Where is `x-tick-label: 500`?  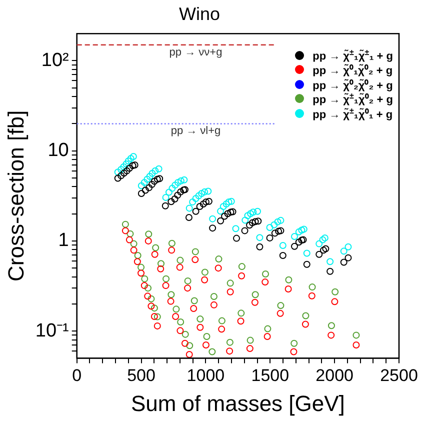
x-tick-label: 500 is located at coordinates (141, 376).